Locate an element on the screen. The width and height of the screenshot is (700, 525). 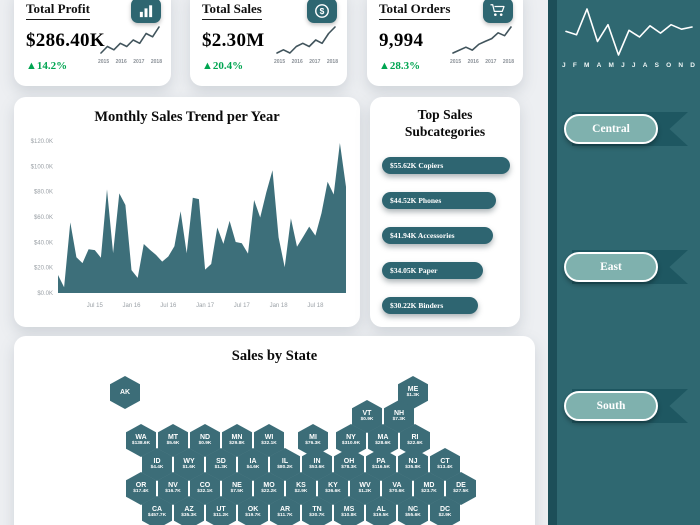
subcategory-bar-copiers: $55.62K Copiers is located at coordinates (446, 165).